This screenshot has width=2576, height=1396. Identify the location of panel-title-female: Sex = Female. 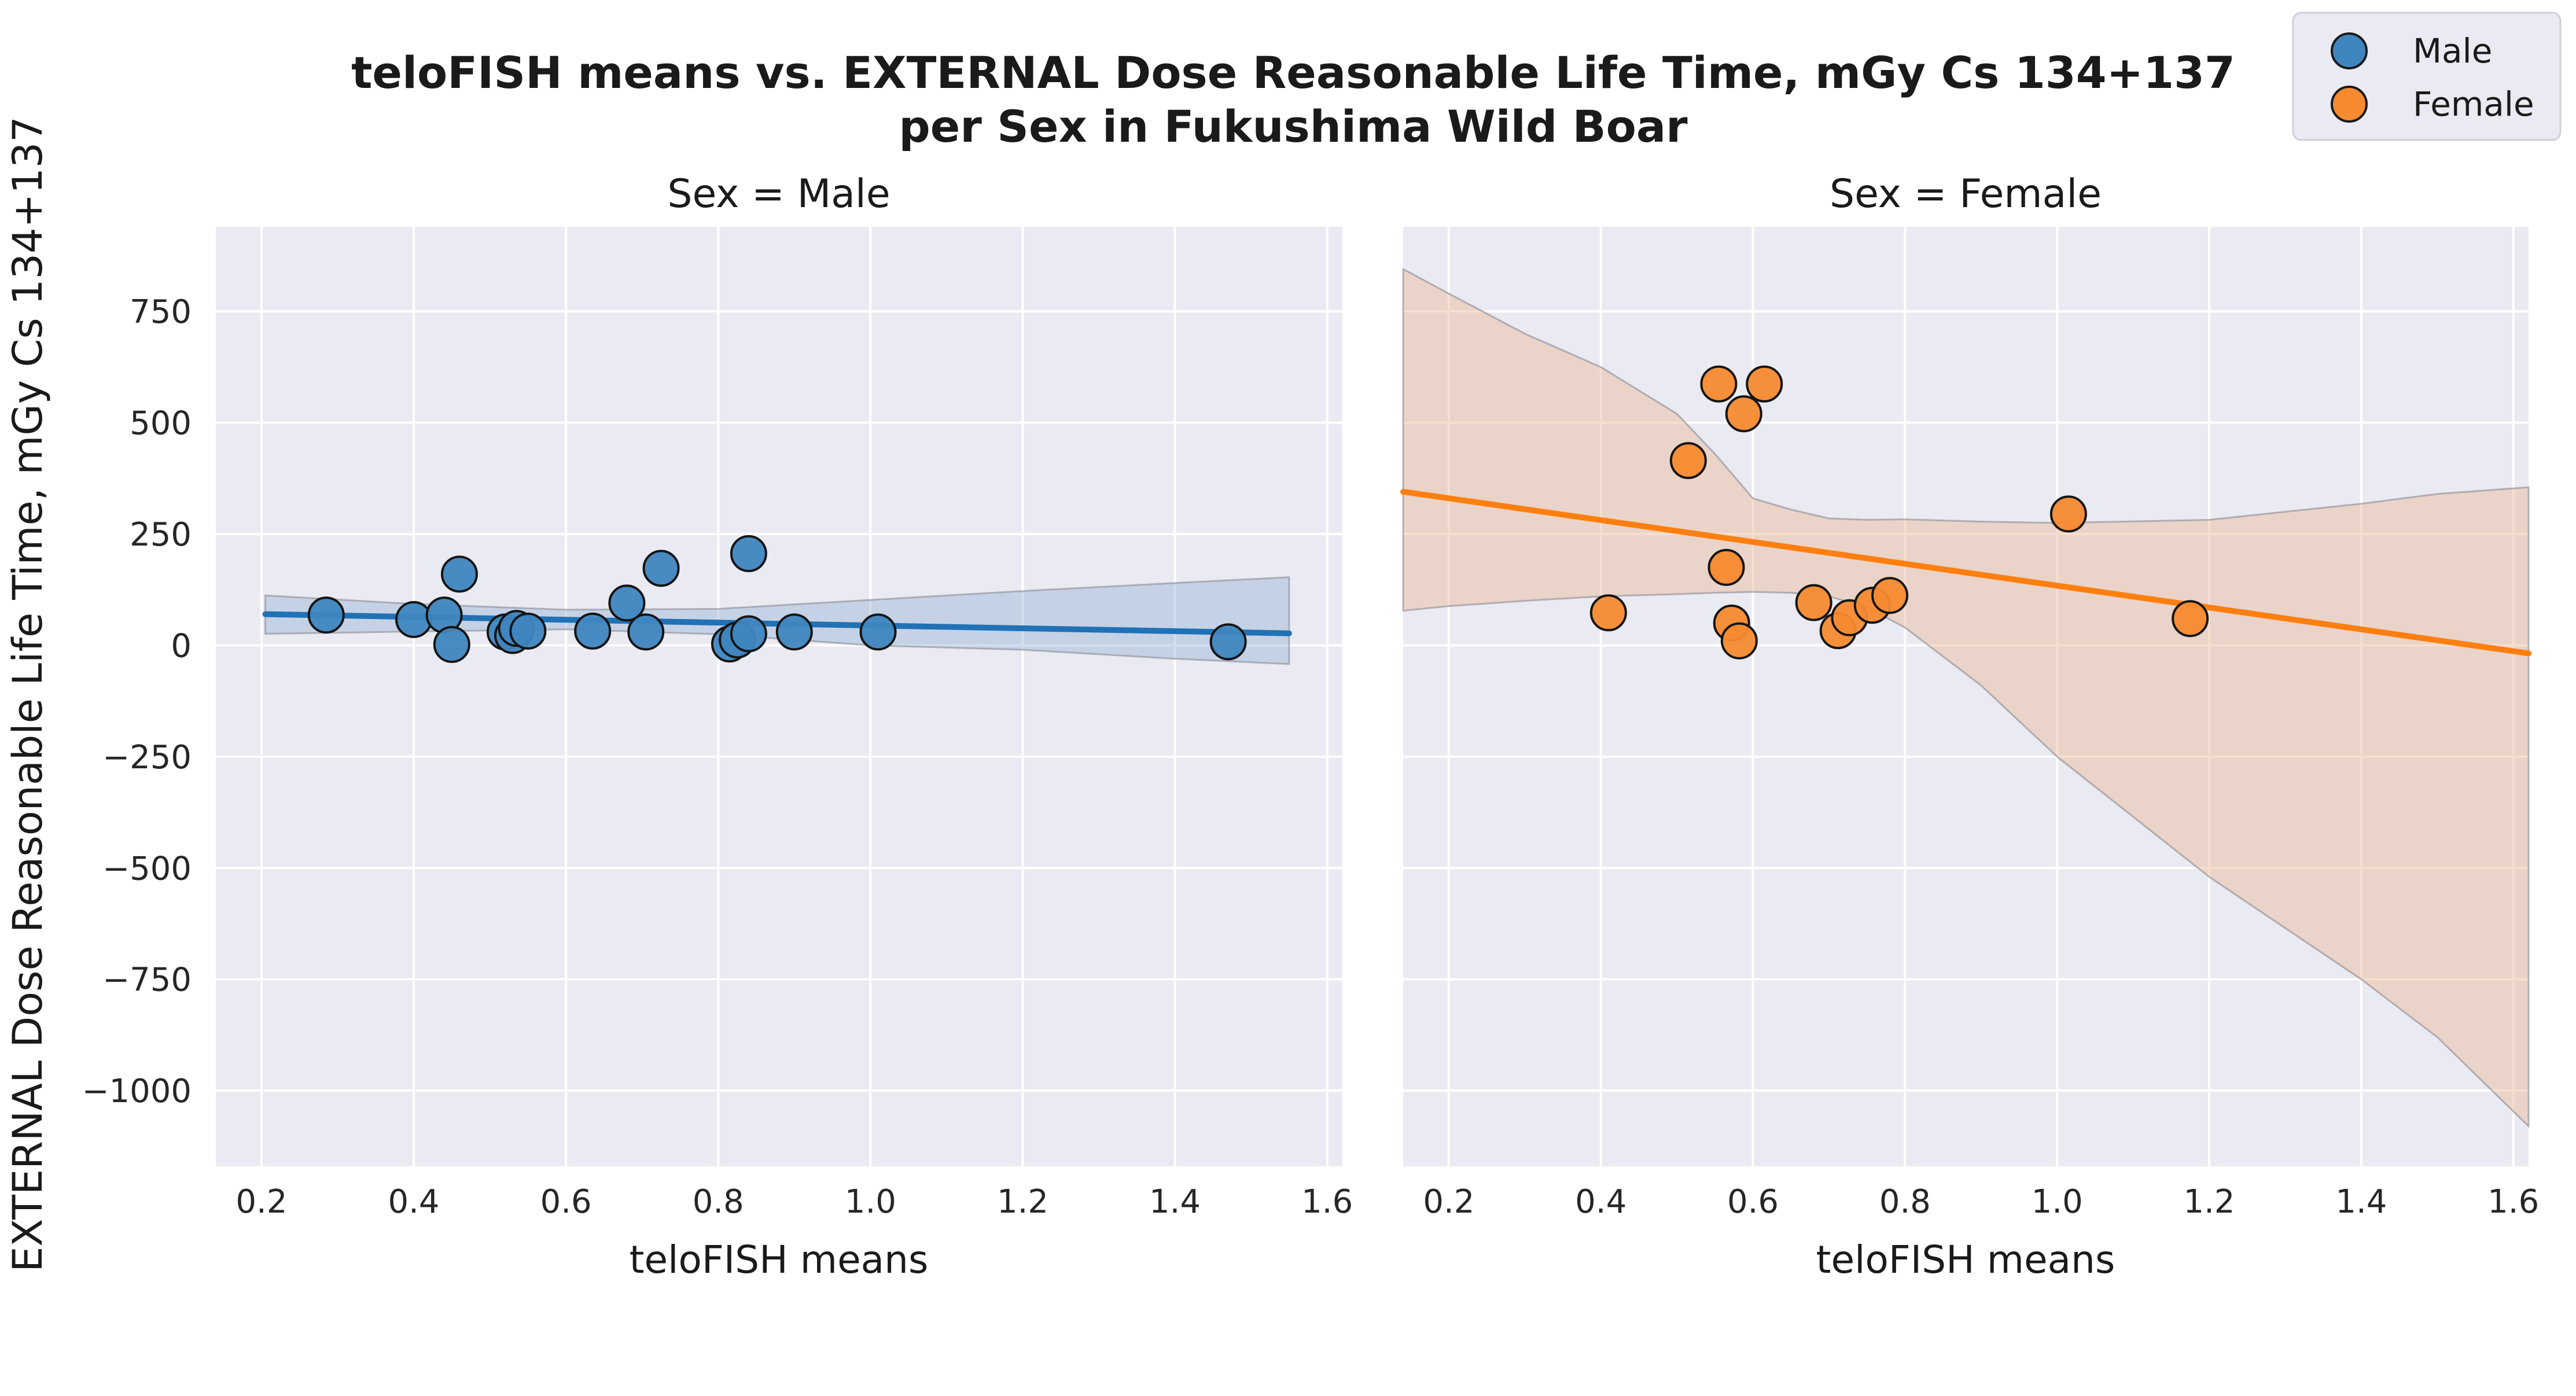
(1966, 194).